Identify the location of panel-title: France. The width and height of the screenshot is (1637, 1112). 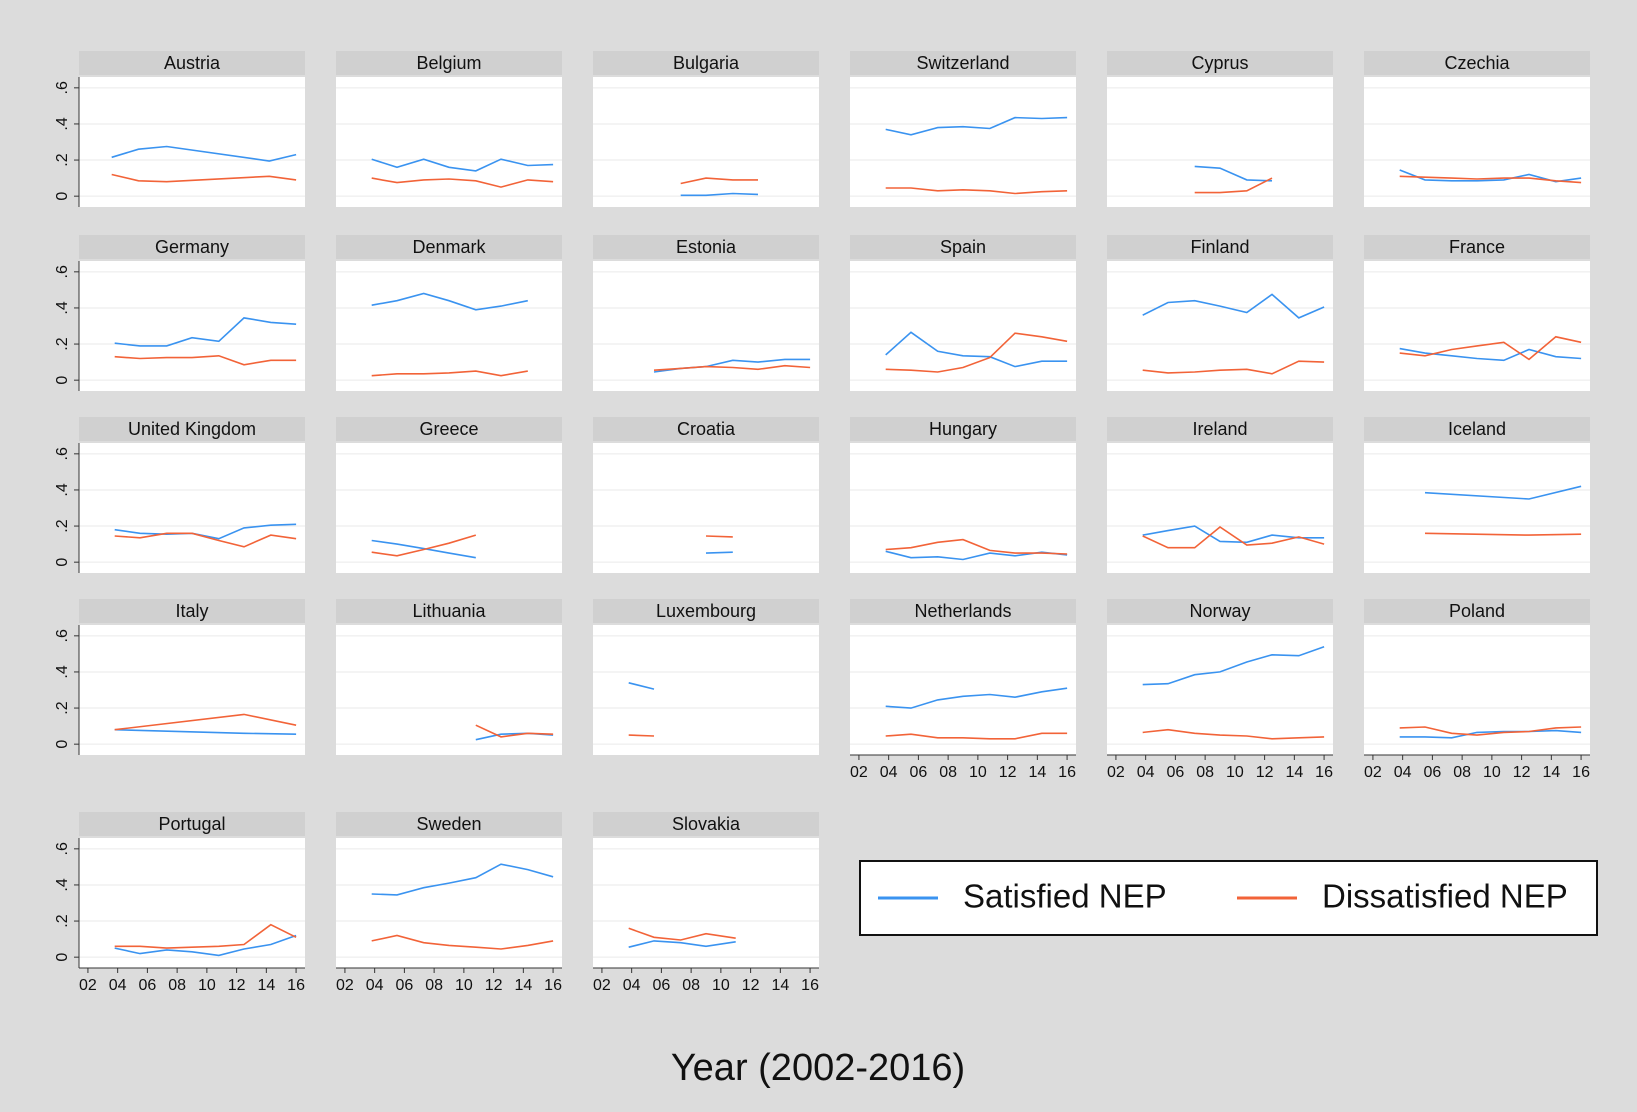
(1477, 247).